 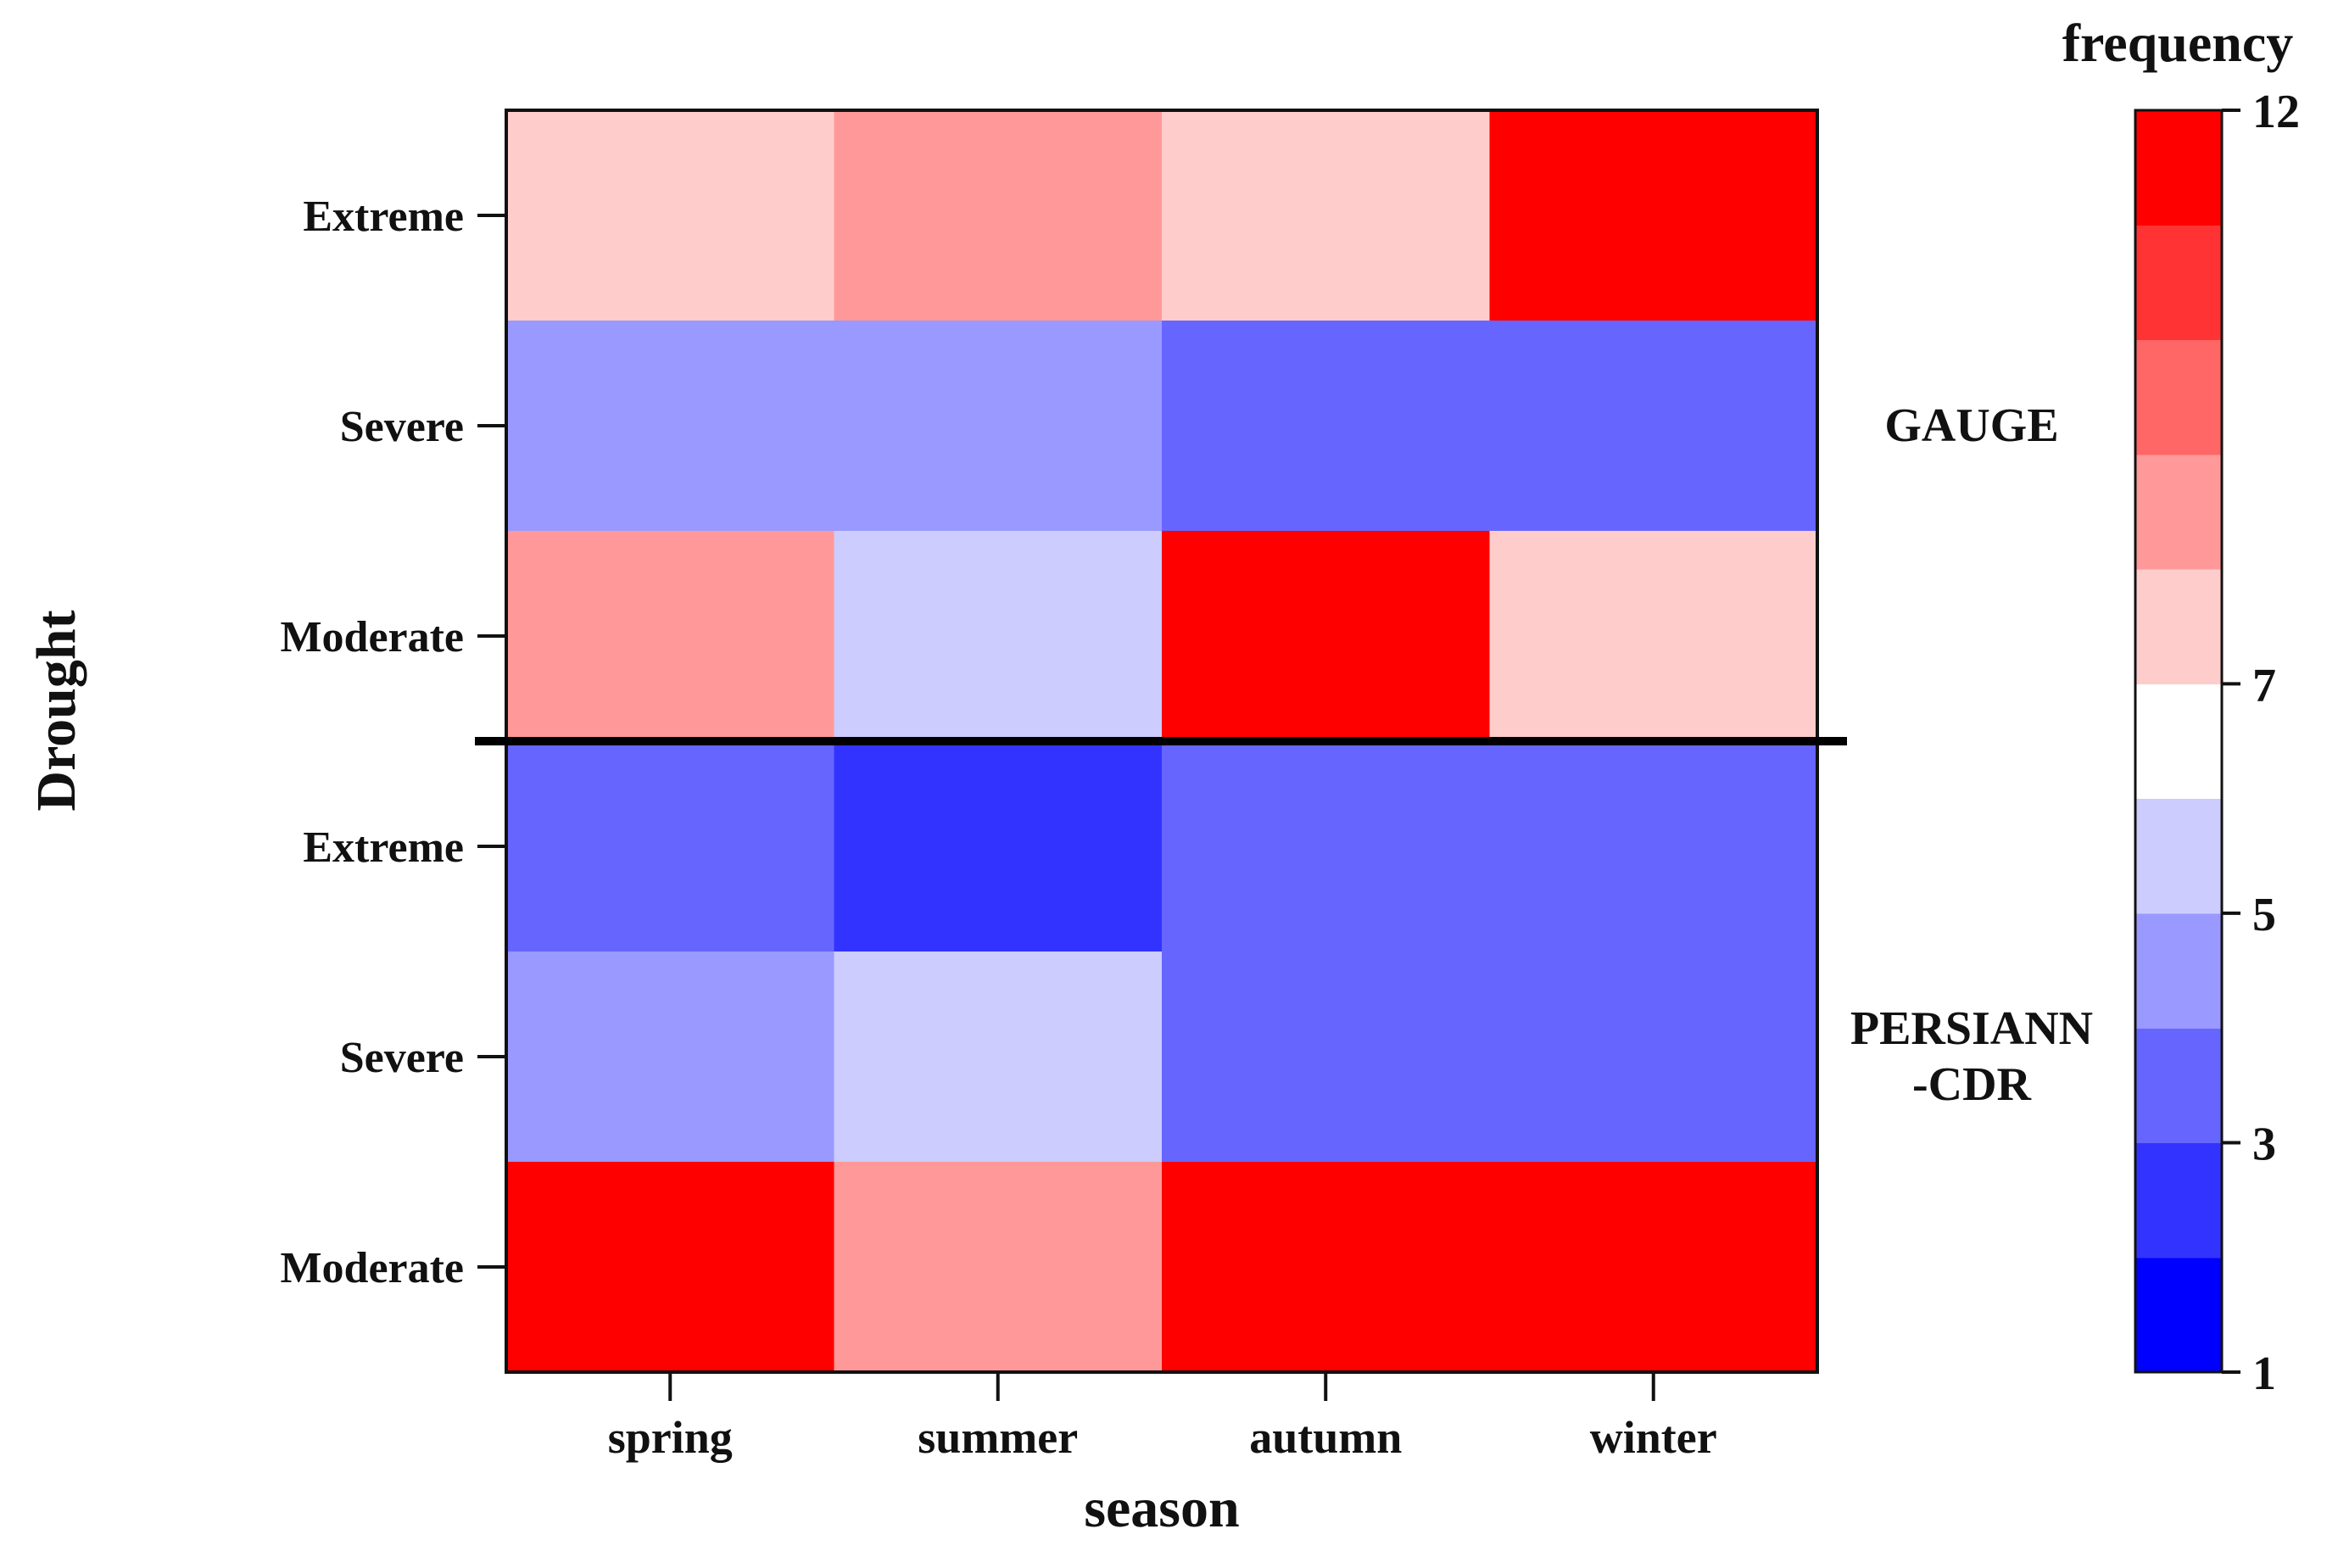 What do you see at coordinates (1972, 1084) in the screenshot?
I see `group-label: -CDR` at bounding box center [1972, 1084].